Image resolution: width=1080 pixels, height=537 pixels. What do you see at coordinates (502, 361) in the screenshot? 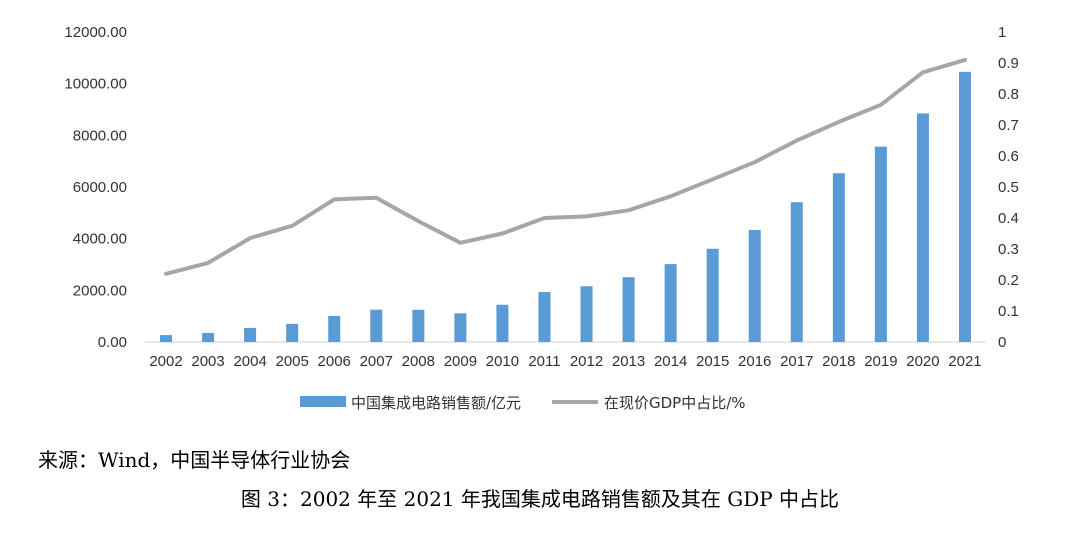
I see `x-tick-label: 2010` at bounding box center [502, 361].